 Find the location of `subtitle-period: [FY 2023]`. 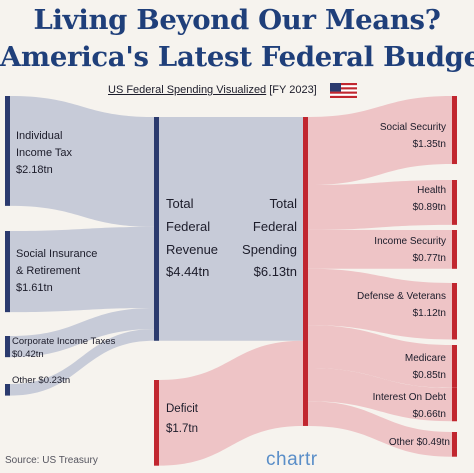

subtitle-period: [FY 2023] is located at coordinates (291, 90).